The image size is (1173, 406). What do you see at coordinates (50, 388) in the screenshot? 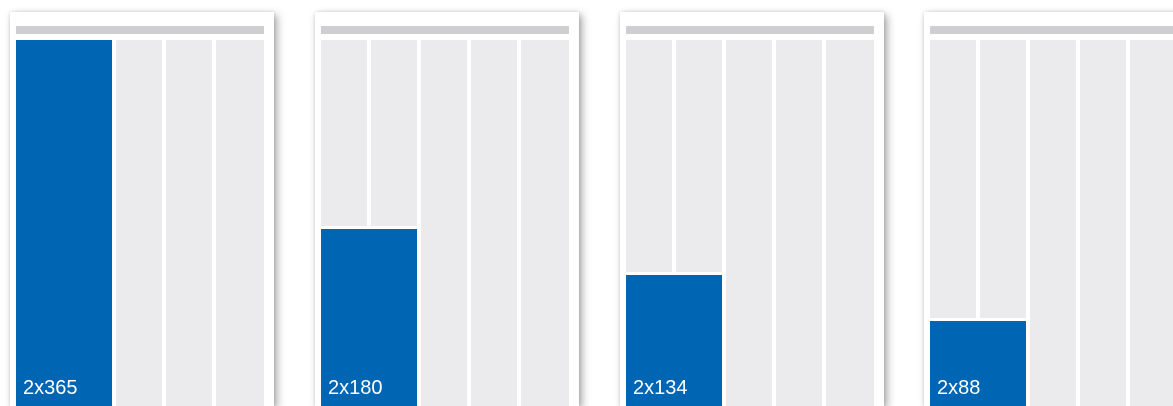
I see `block-label: 2x365` at bounding box center [50, 388].